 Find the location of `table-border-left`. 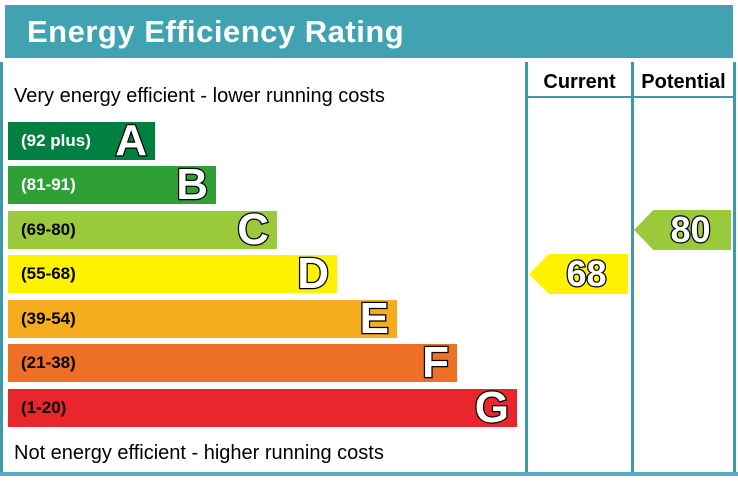

table-border-left is located at coordinates (1, 269).